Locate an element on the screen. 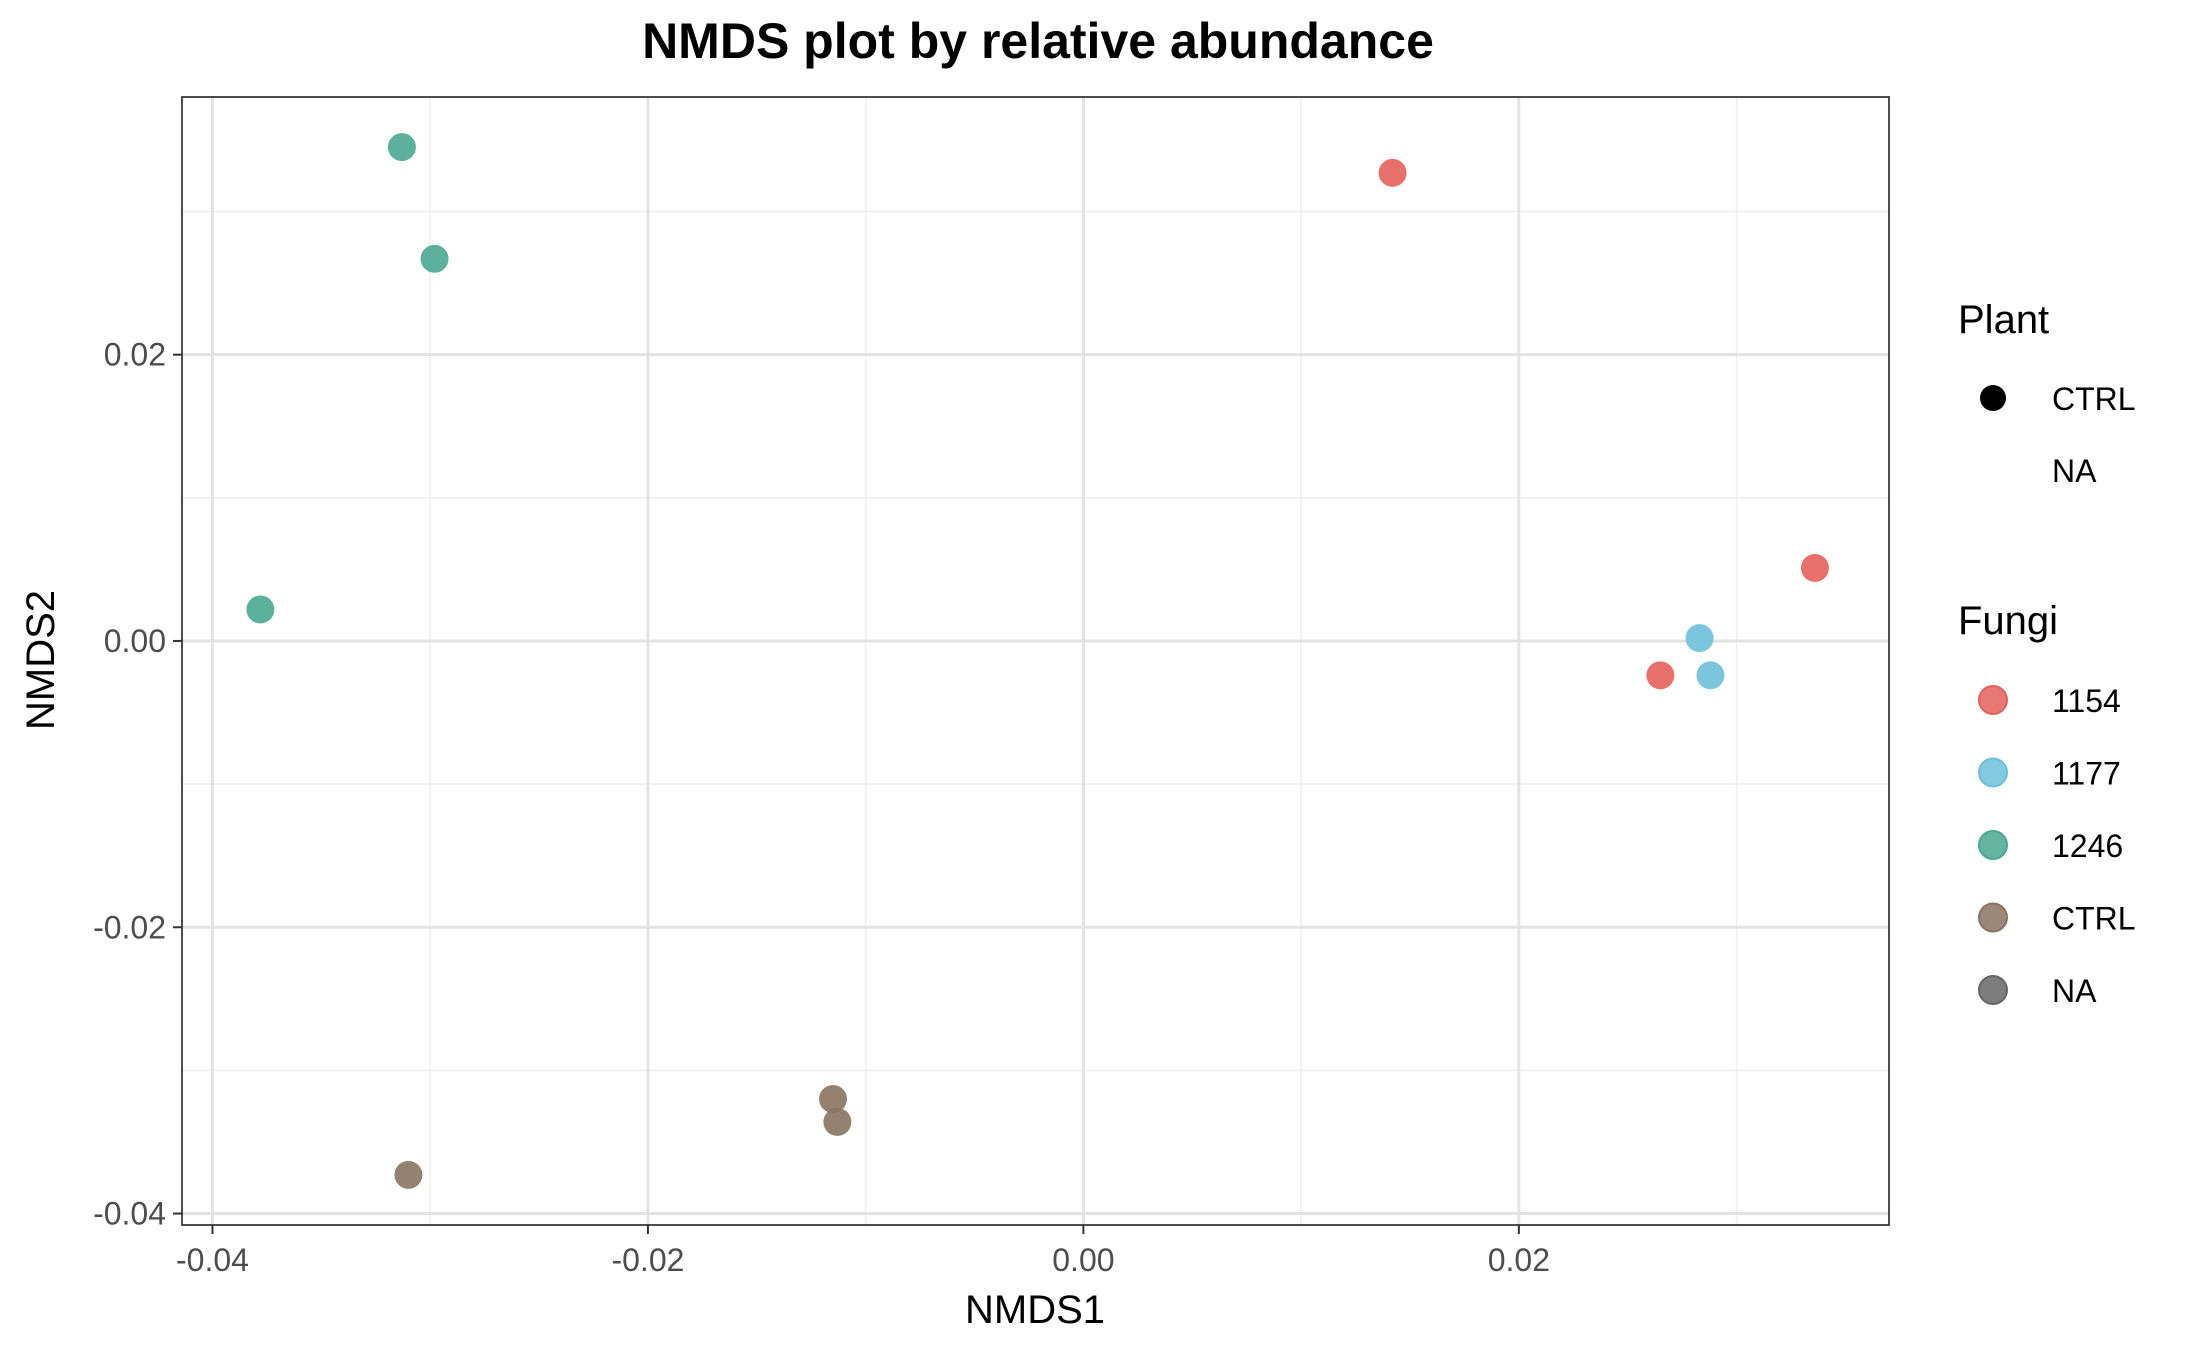 The height and width of the screenshot is (1351, 2187). legend-plant-label-ctrl: CTRL is located at coordinates (2094, 399).